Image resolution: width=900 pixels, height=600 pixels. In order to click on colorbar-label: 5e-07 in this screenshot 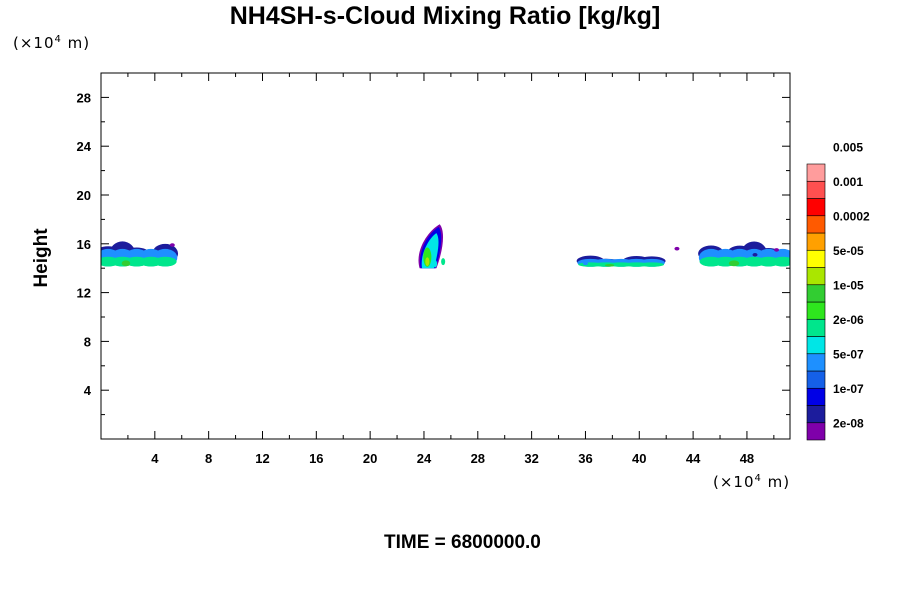, I will do `click(848, 354)`.